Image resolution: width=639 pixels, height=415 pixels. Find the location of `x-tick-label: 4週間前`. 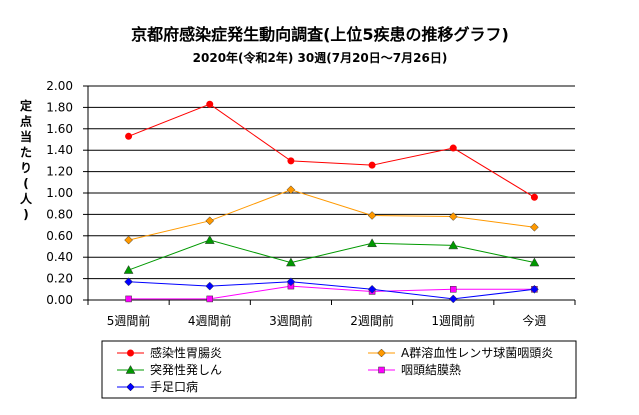

x-tick-label: 4週間前 is located at coordinates (210, 320).